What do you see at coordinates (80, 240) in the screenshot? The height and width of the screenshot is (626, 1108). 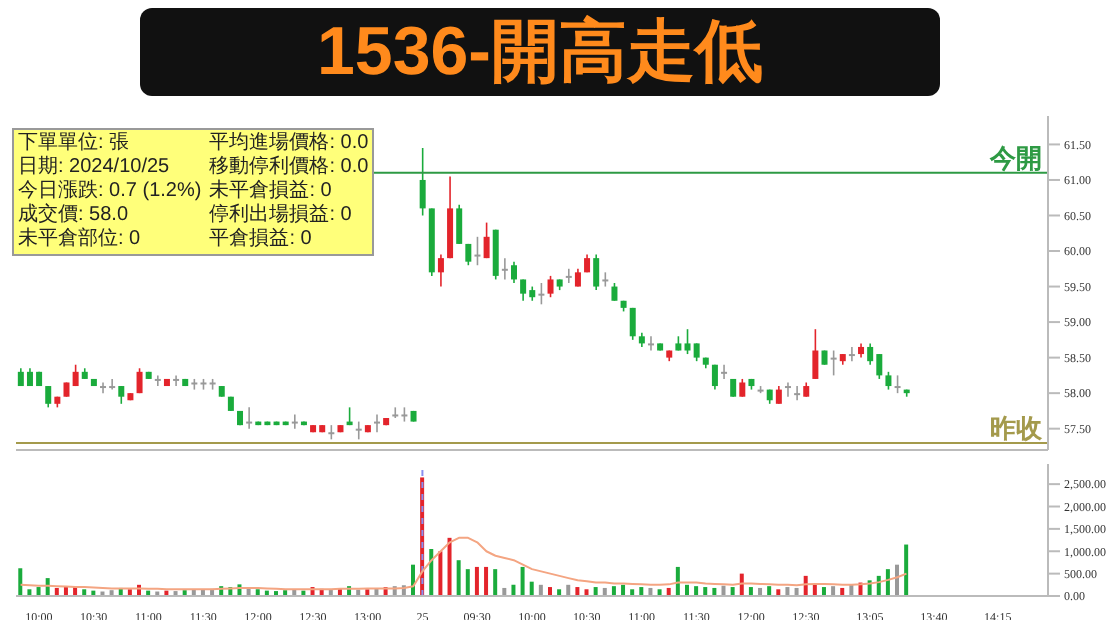 I see `annotation: 未平倉部位: 0` at bounding box center [80, 240].